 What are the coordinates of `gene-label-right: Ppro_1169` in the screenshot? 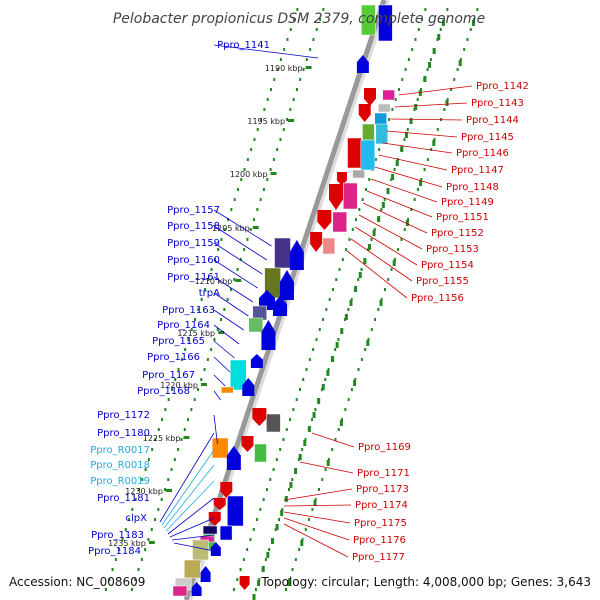 It's located at (384, 447).